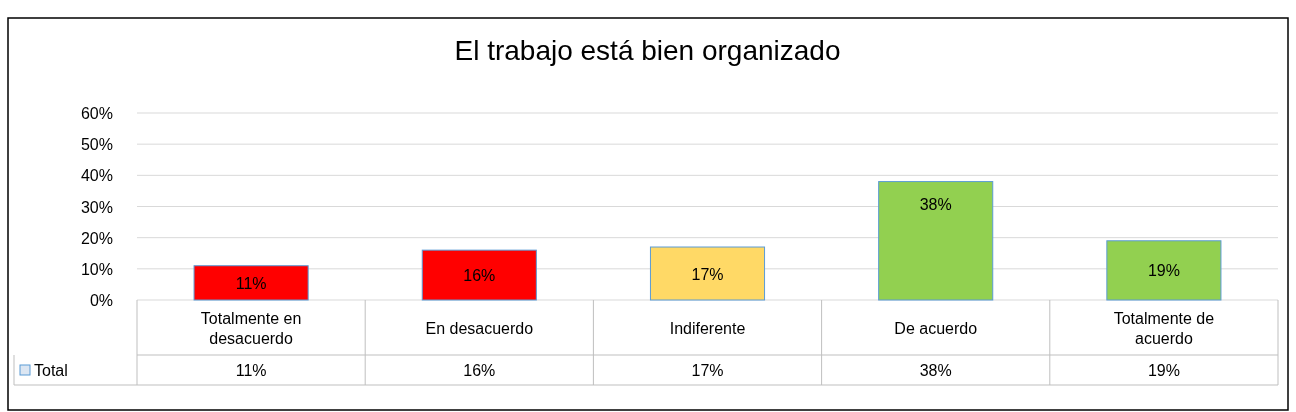 This screenshot has height=412, width=1296. Describe the element at coordinates (96, 207) in the screenshot. I see `y-tick-label: 30%` at that location.